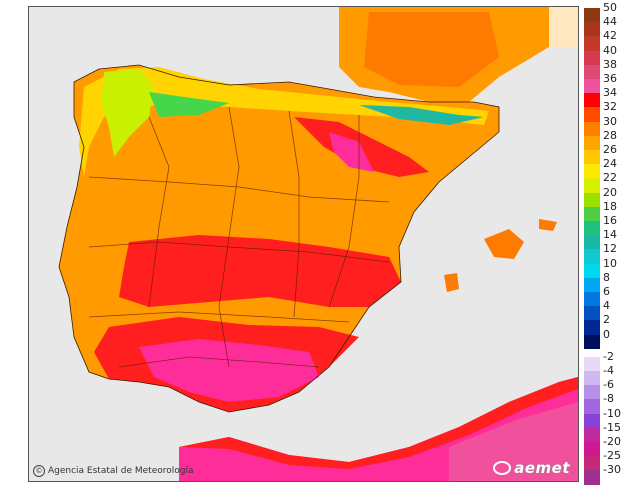  I want to click on legend-row: 38, so click(605, 68).